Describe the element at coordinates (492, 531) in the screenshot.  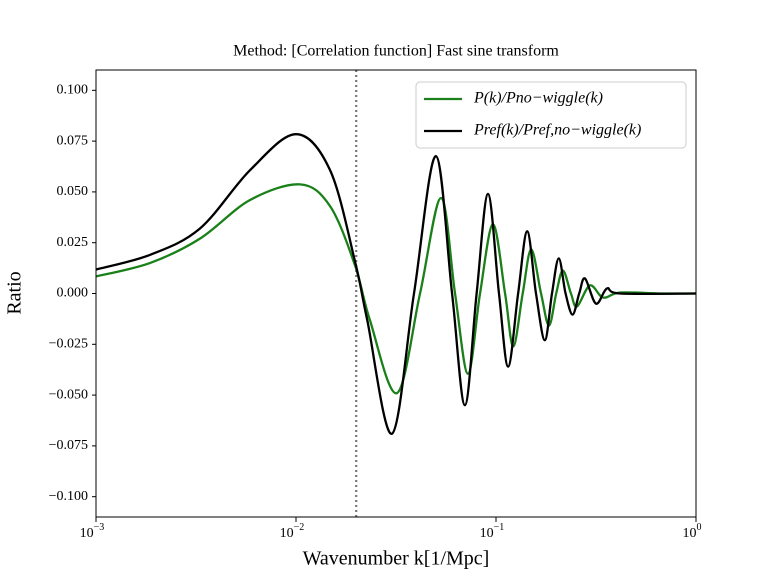
I see `x-tick-label: 10⁻¹` at that location.